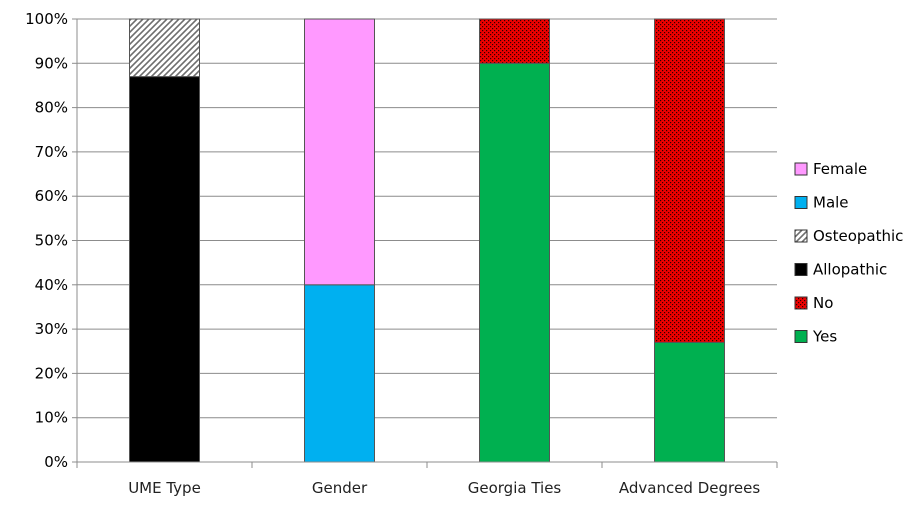  What do you see at coordinates (56, 462) in the screenshot?
I see `y-tick-label: 0%` at bounding box center [56, 462].